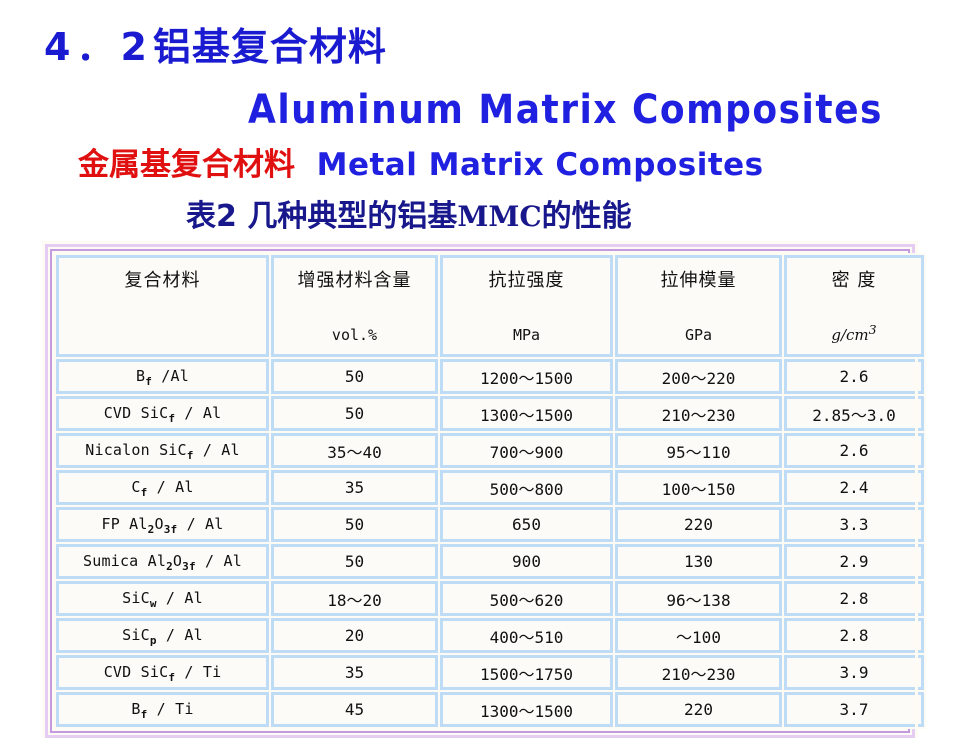 The height and width of the screenshot is (738, 960). I want to click on material-name: SiCp / Al, so click(162, 636).